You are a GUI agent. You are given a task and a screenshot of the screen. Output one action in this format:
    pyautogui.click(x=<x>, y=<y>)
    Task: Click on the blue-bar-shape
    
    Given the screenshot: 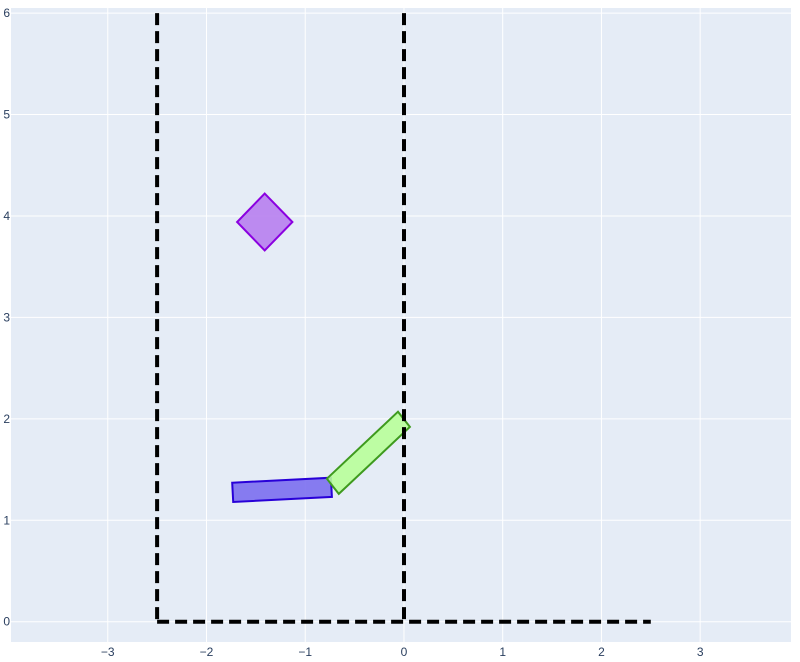 What is the action you would take?
    pyautogui.click(x=282, y=490)
    